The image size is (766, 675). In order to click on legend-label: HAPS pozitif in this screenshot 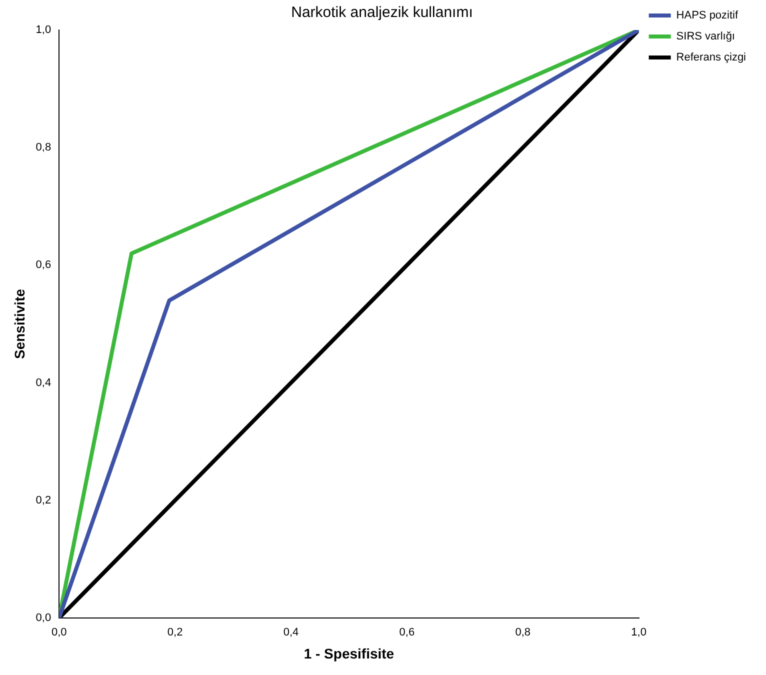, I will do `click(707, 16)`.